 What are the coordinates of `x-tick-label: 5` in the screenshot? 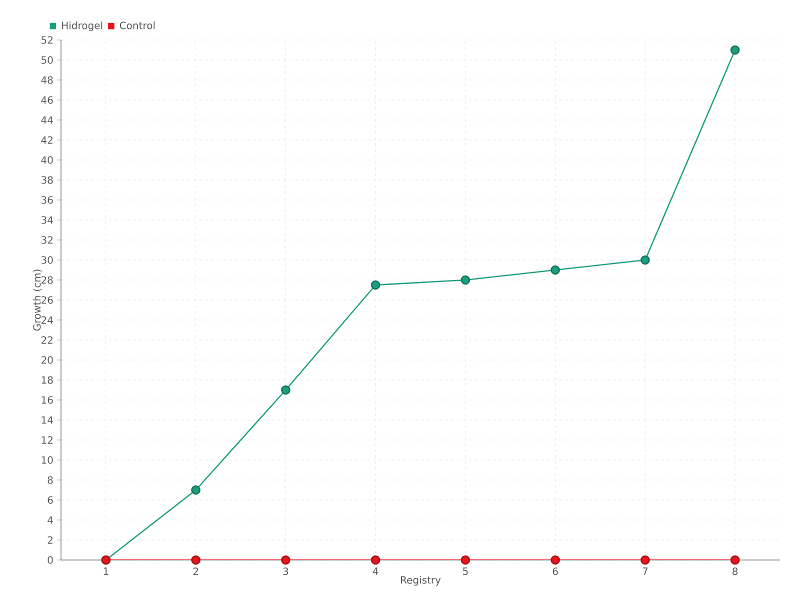 It's located at (465, 571).